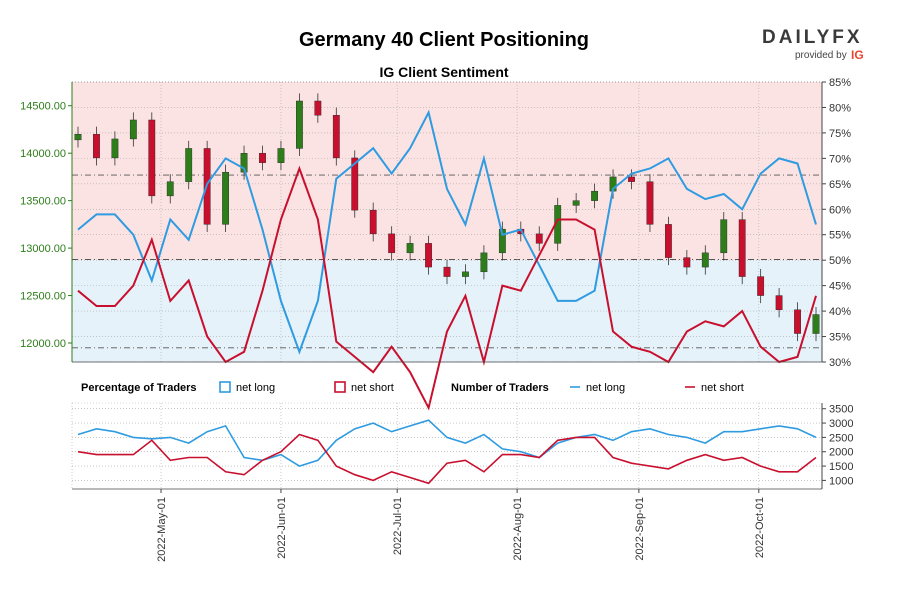 This screenshot has height=600, width=900. I want to click on price-tick-label: 14500.00, so click(43, 107).